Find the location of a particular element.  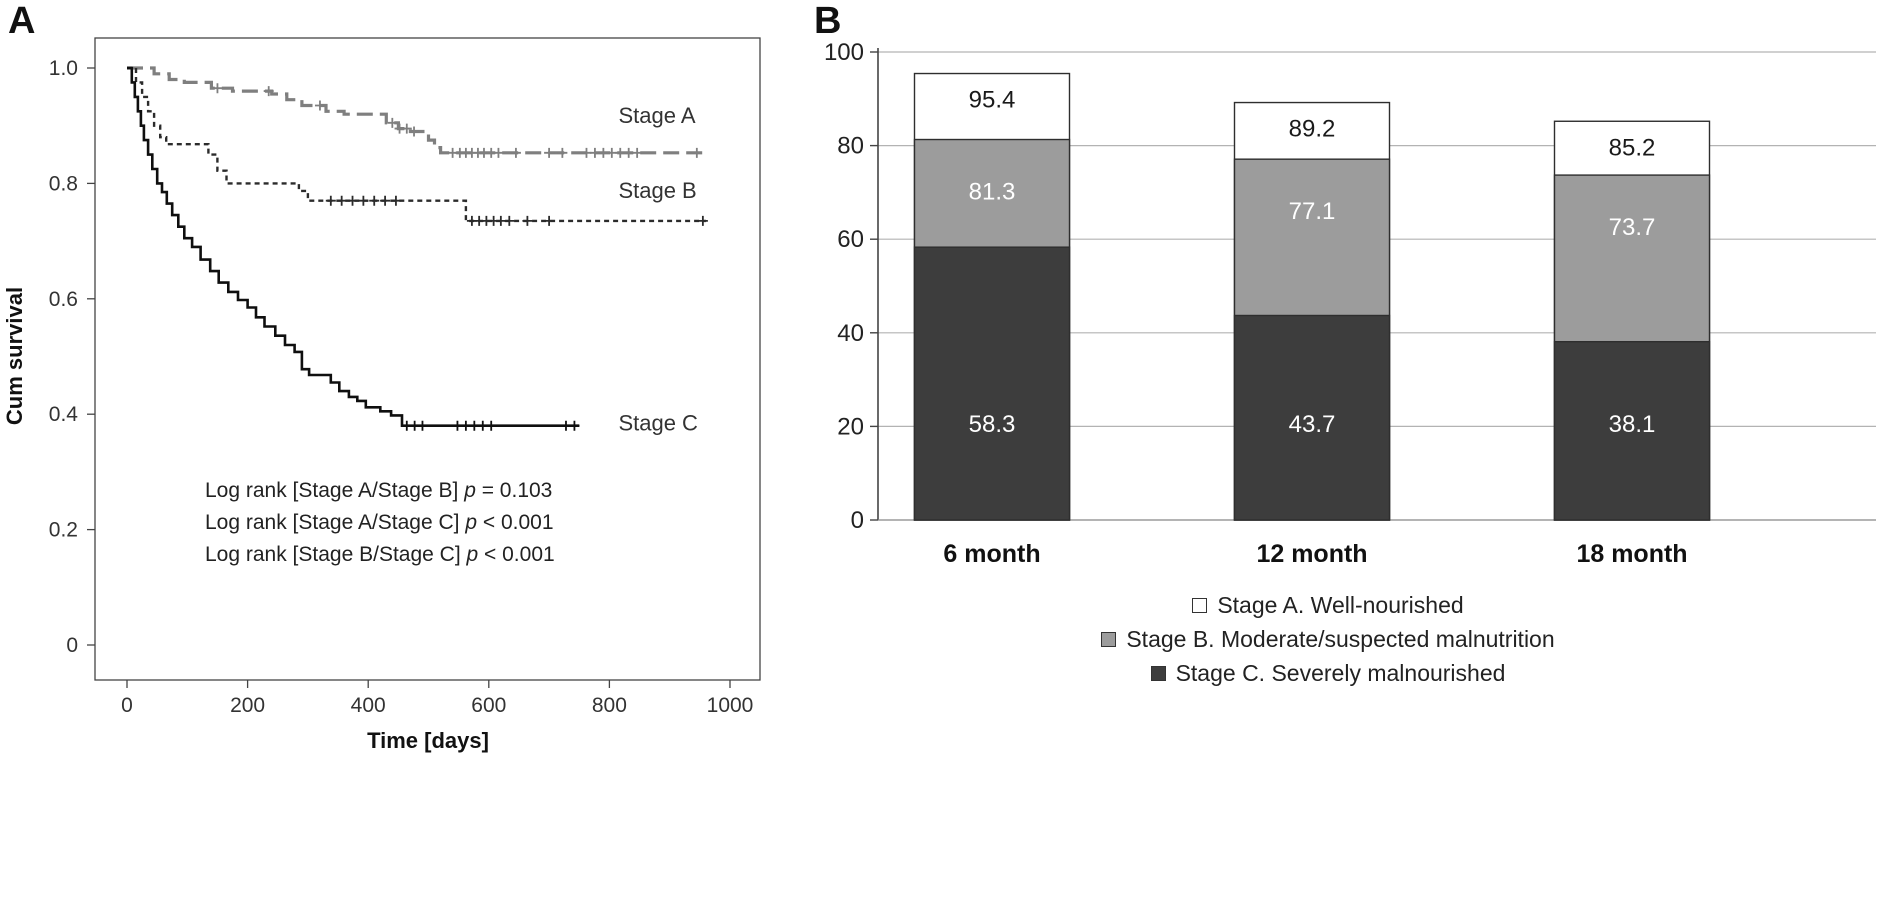

logrank-annotation: Log rank [Stage B/Stage C] p < 0.001 is located at coordinates (380, 554).